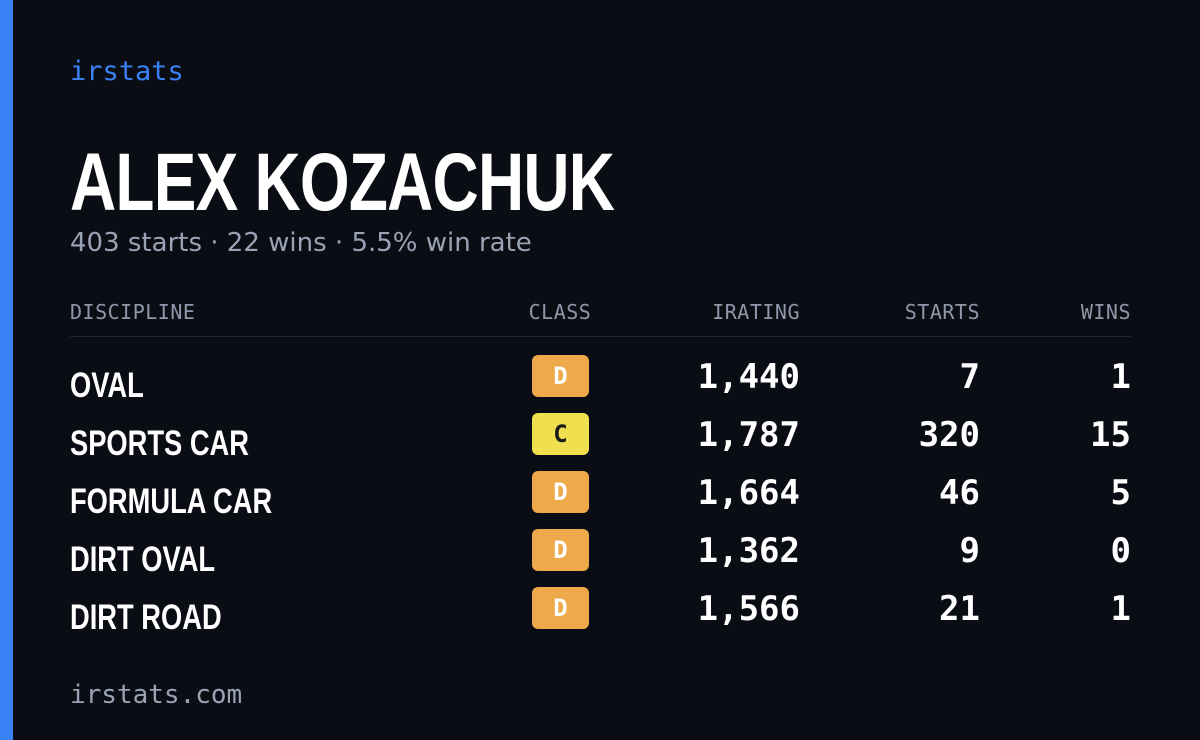 The width and height of the screenshot is (1200, 740). What do you see at coordinates (959, 493) in the screenshot?
I see `starts-value: 46` at bounding box center [959, 493].